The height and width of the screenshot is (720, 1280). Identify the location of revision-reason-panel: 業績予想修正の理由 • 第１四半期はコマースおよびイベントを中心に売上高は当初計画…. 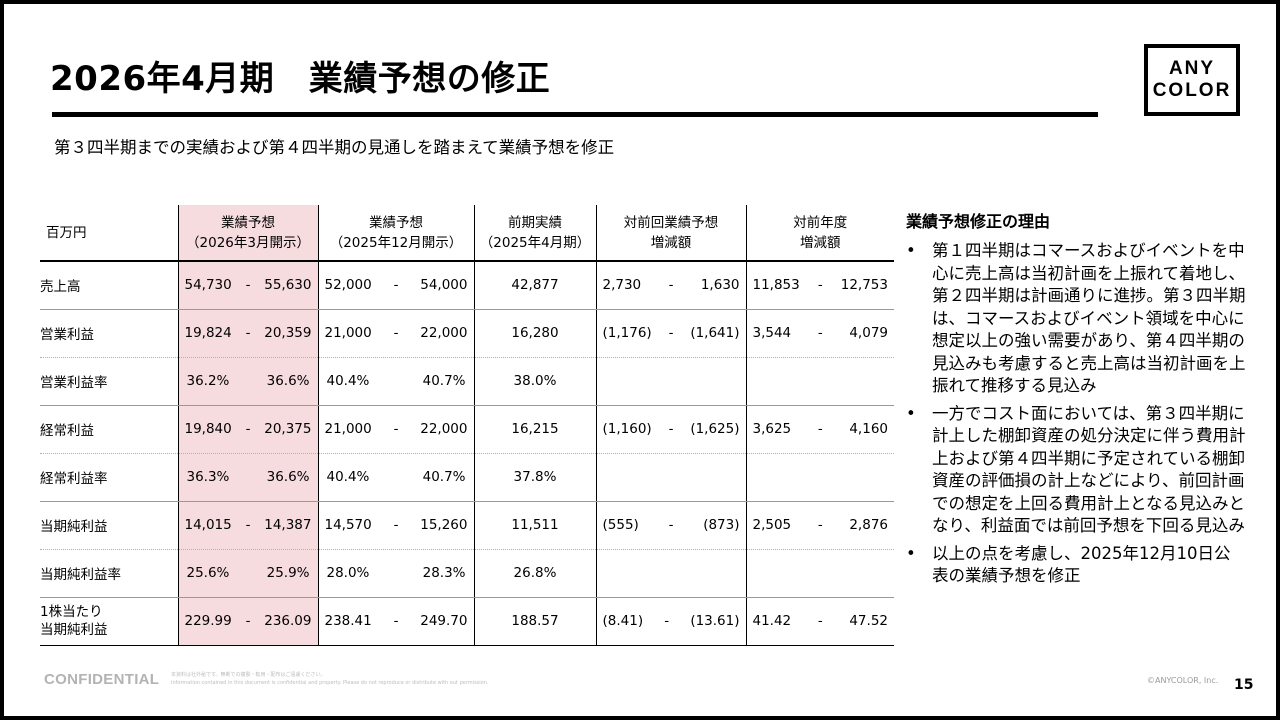
(1076, 400).